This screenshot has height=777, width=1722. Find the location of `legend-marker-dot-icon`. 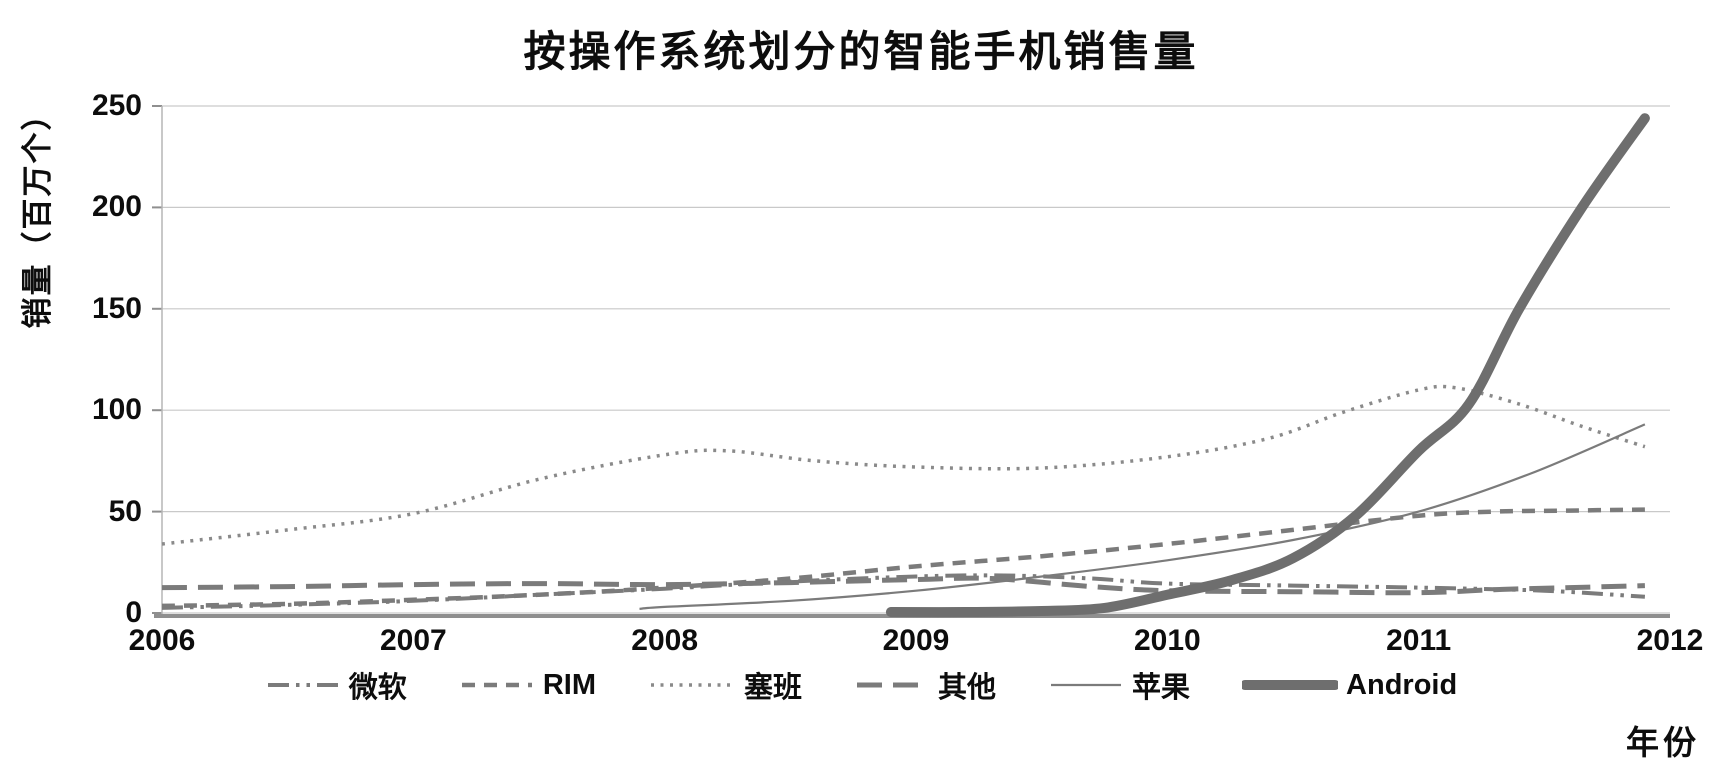

legend-marker-dot-icon is located at coordinates (691, 685).